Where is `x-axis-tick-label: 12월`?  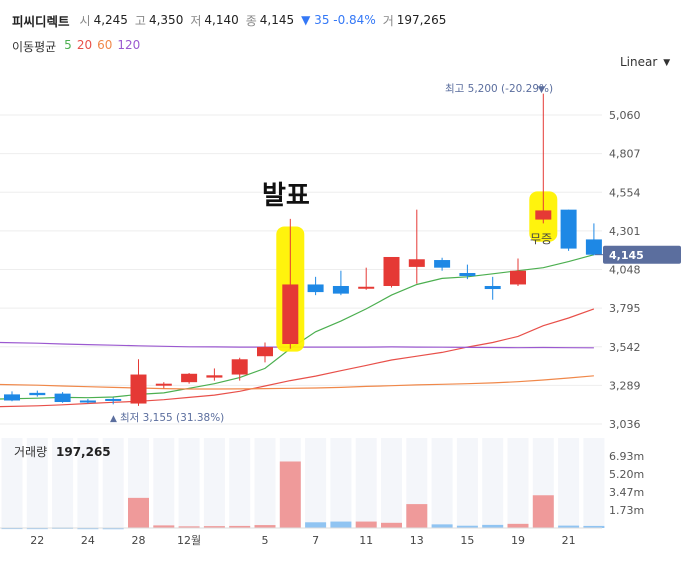 x-axis-tick-label: 12월 is located at coordinates (189, 540).